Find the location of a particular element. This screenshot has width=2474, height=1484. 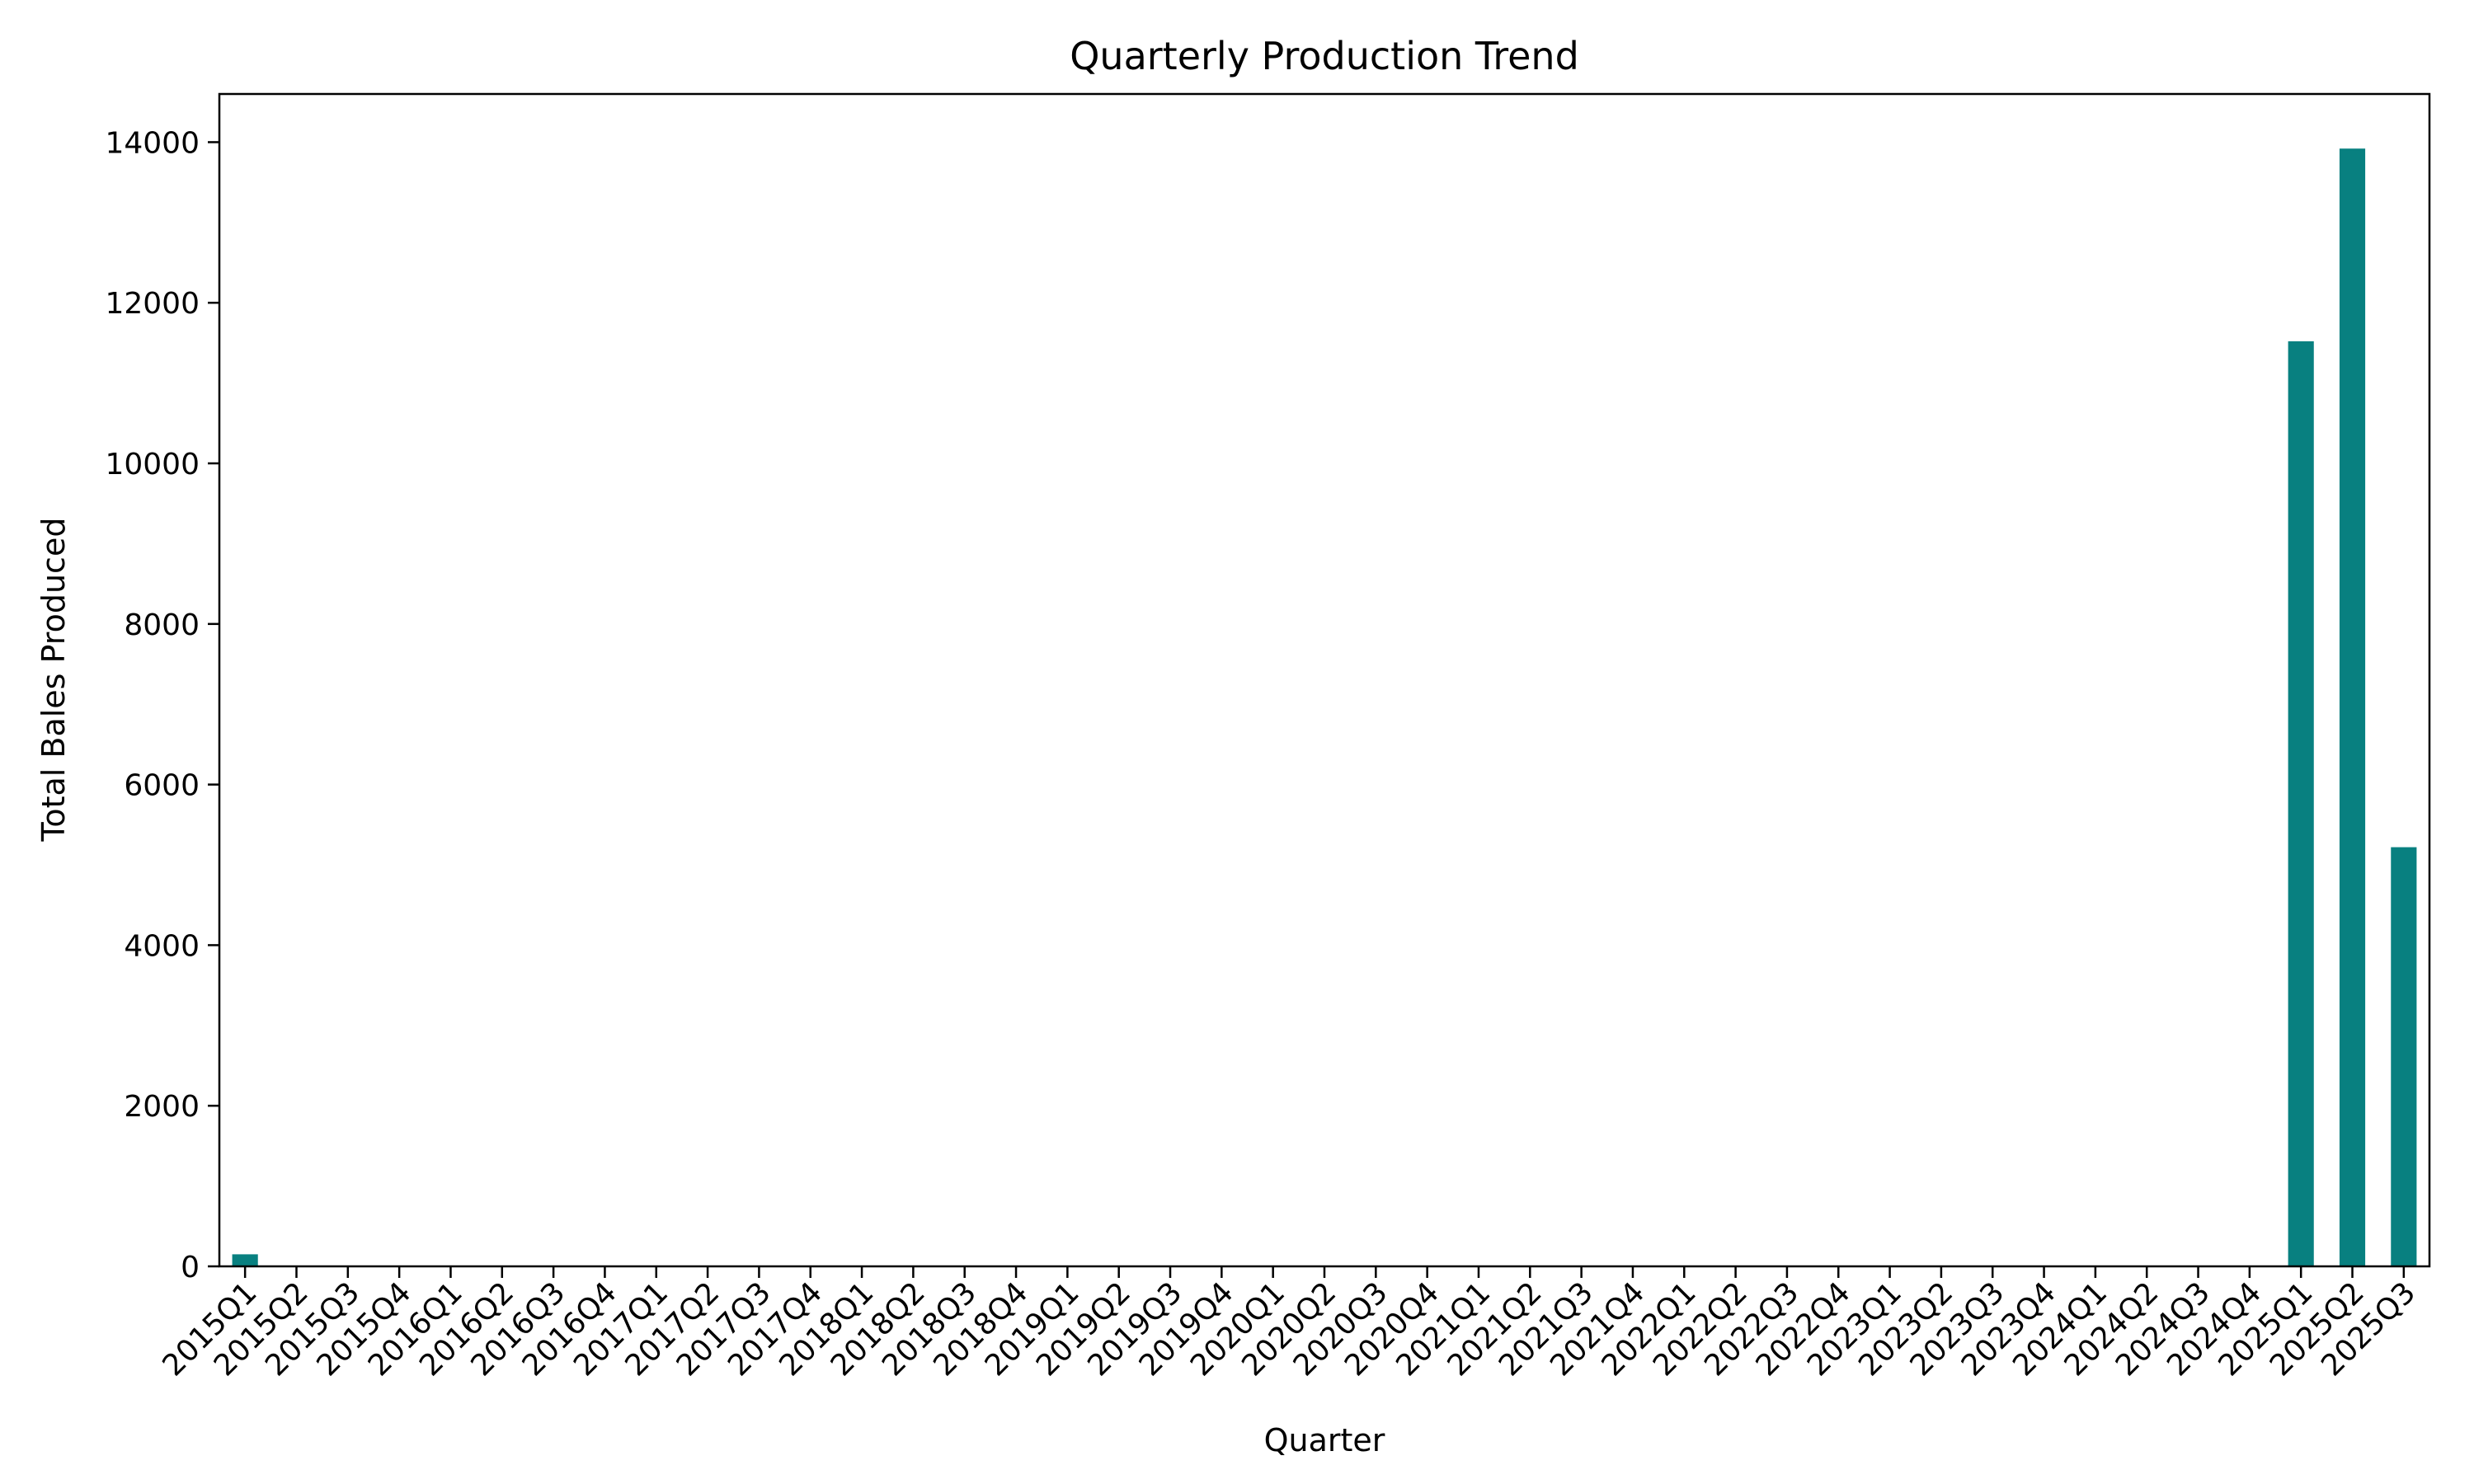

y-tick-label: 0 is located at coordinates (190, 1267).